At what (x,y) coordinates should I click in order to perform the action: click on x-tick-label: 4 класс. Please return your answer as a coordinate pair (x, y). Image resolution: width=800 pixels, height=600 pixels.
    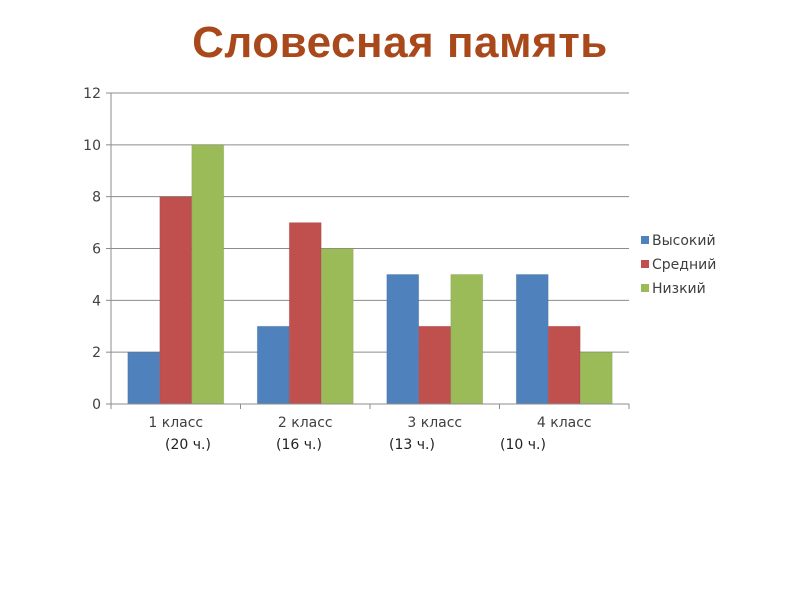
    Looking at the image, I should click on (564, 423).